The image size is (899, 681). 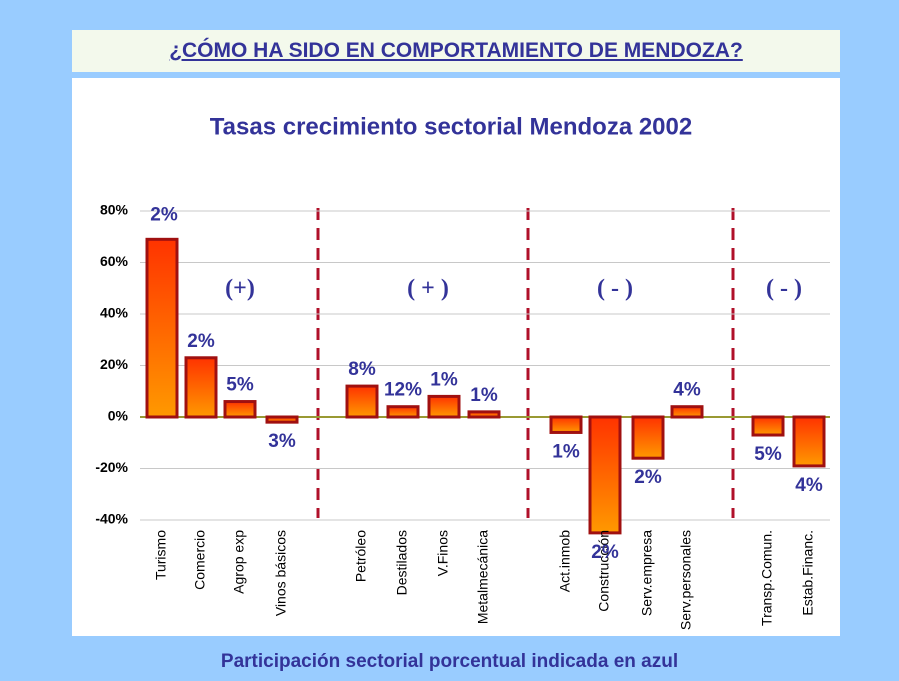 I want to click on group-label: (+), so click(x=240, y=289).